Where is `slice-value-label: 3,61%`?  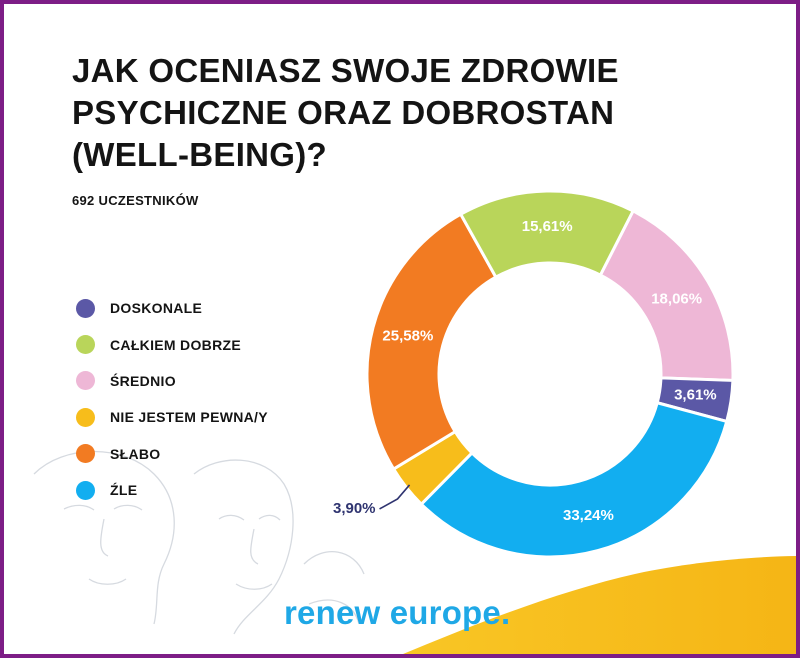
slice-value-label: 3,61% is located at coordinates (695, 395).